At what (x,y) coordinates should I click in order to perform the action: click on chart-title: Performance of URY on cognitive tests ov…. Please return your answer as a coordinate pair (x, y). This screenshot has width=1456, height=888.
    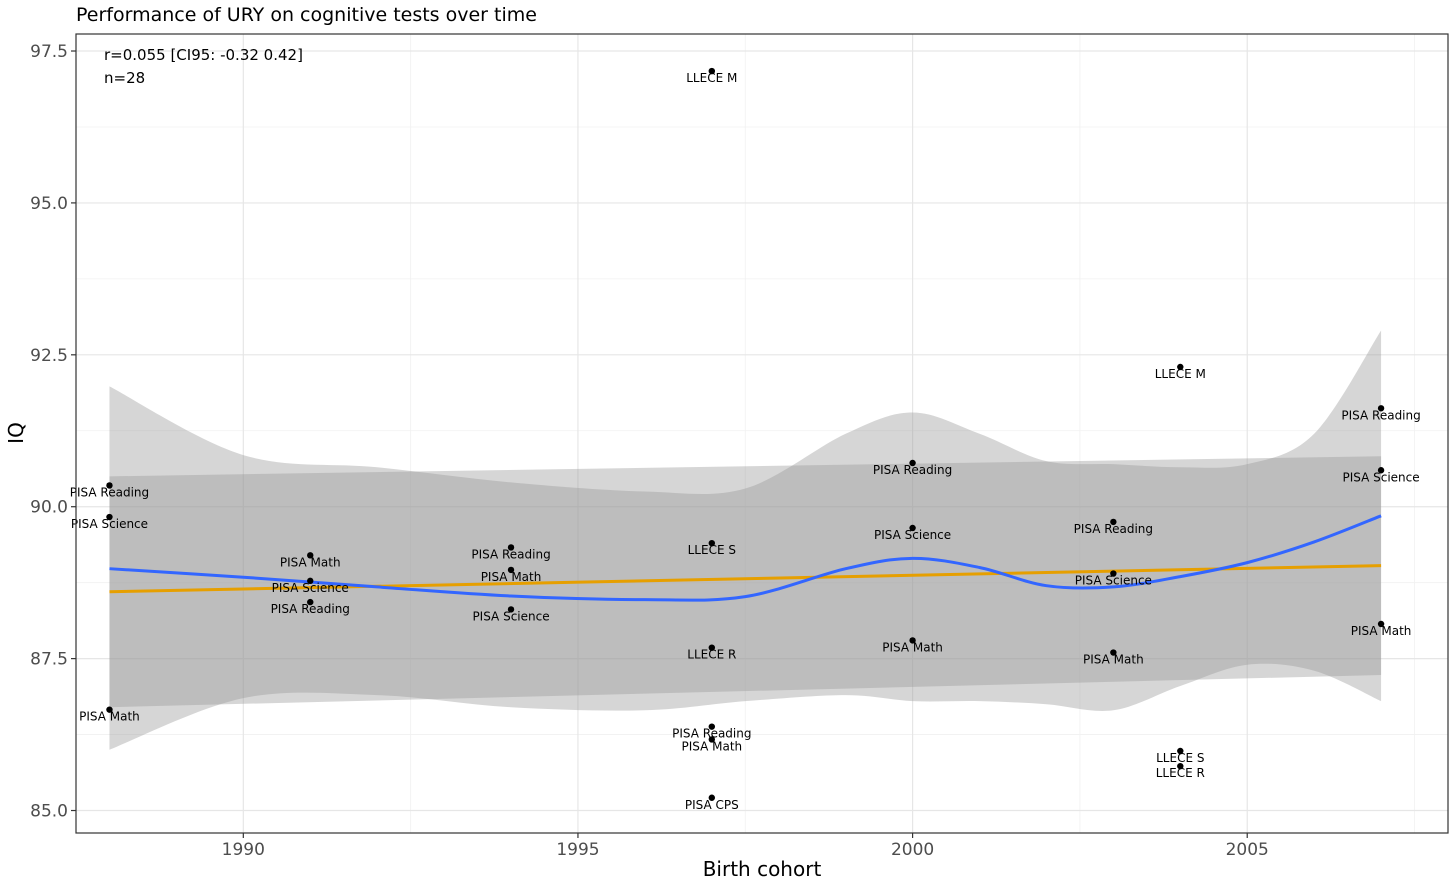
    Looking at the image, I should click on (306, 15).